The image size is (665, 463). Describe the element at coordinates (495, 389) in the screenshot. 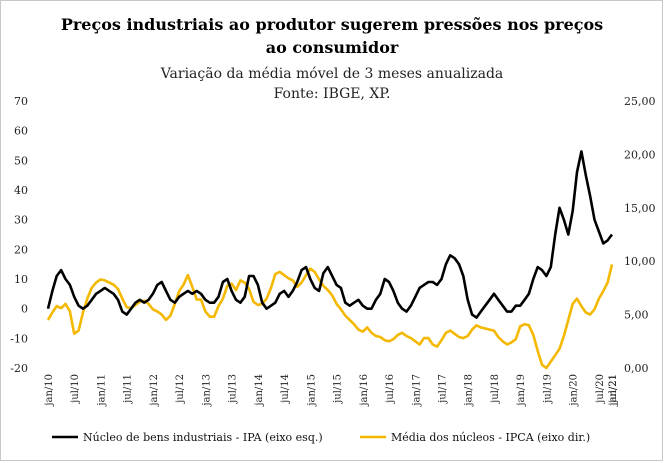

I see `x-tick-label: jul/18` at that location.